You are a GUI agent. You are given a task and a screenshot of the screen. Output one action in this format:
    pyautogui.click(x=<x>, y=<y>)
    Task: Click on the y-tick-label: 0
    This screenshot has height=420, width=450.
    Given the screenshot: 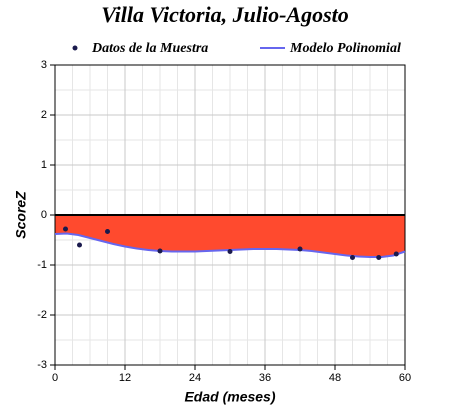 What is the action you would take?
    pyautogui.click(x=44, y=215)
    